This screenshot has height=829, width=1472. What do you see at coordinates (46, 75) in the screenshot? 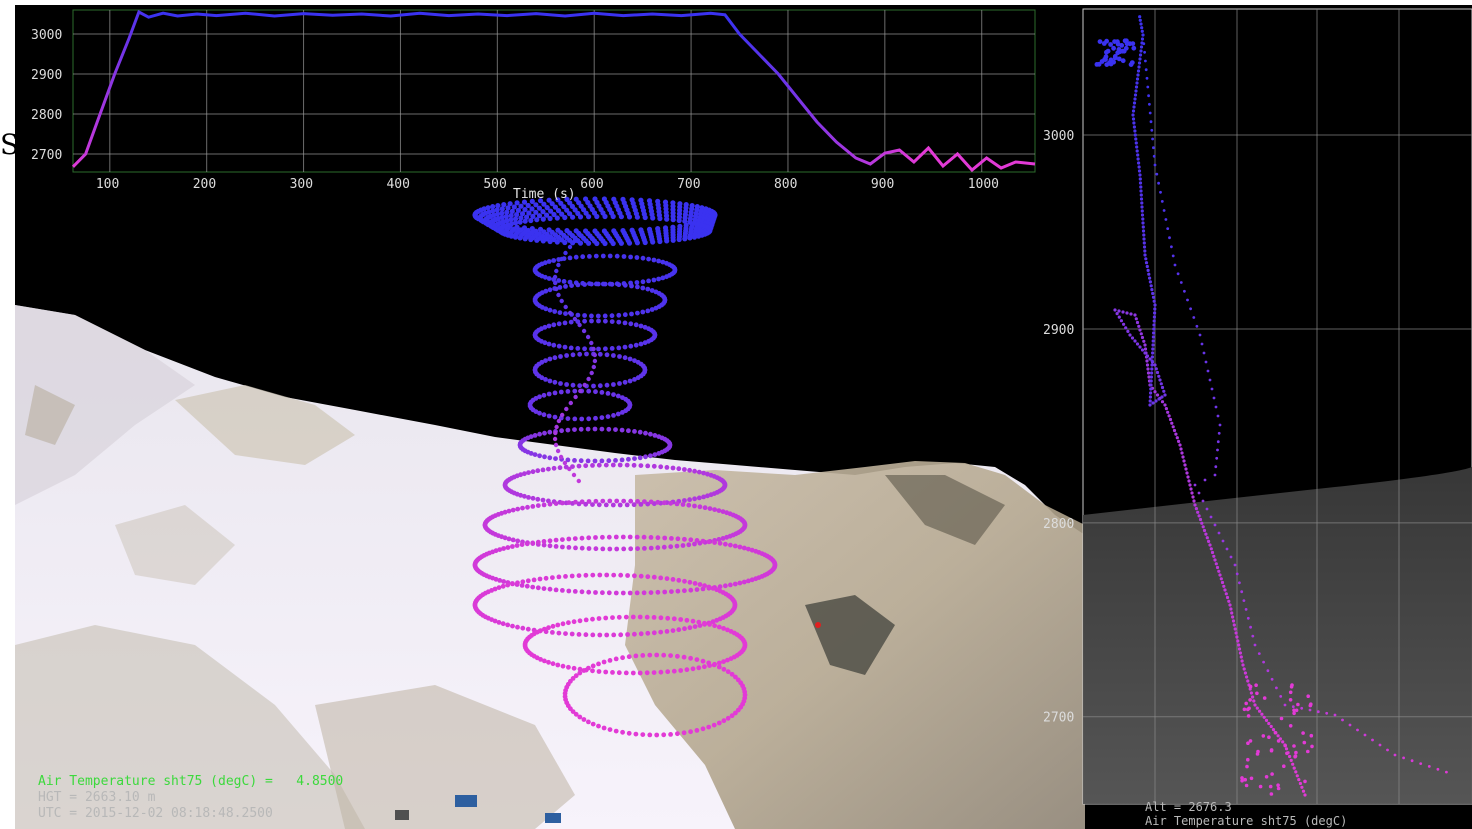
I see `y-tick-label: 2900` at bounding box center [46, 75].